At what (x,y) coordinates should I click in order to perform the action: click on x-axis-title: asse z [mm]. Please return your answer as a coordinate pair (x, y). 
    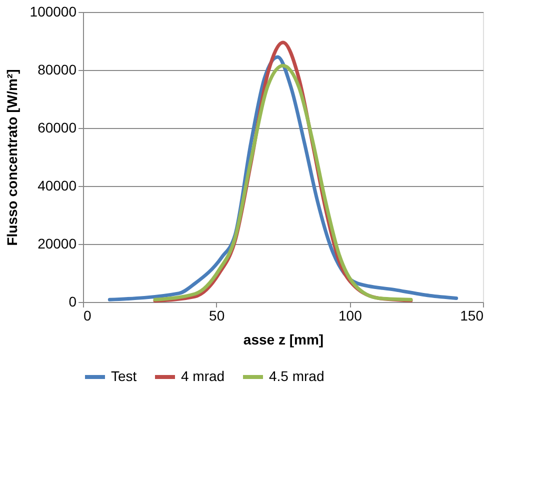
    Looking at the image, I should click on (283, 340).